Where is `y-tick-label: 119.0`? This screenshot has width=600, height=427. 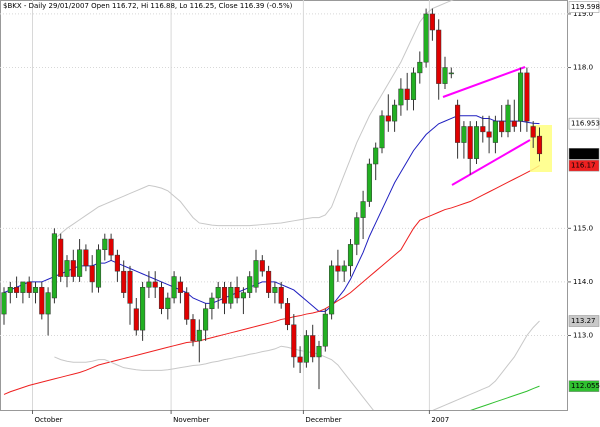
y-tick-label: 119.0 is located at coordinates (583, 14).